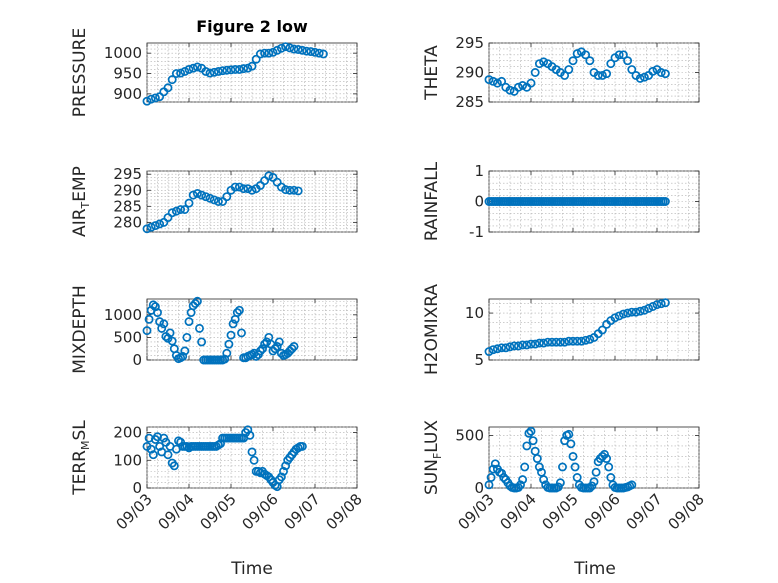  I want to click on y-axis-label-part: PRESSURE, so click(80, 72).